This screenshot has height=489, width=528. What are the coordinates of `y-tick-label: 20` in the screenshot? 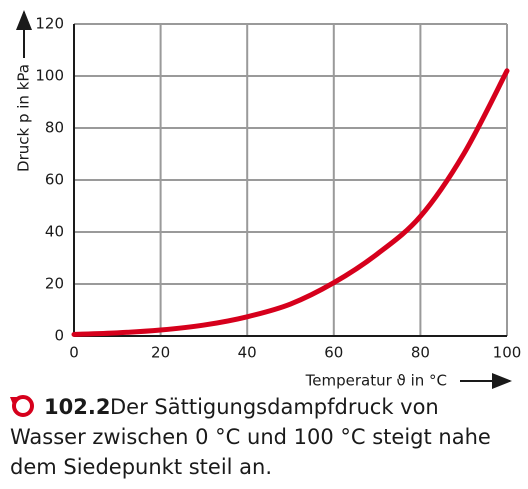 It's located at (54, 284).